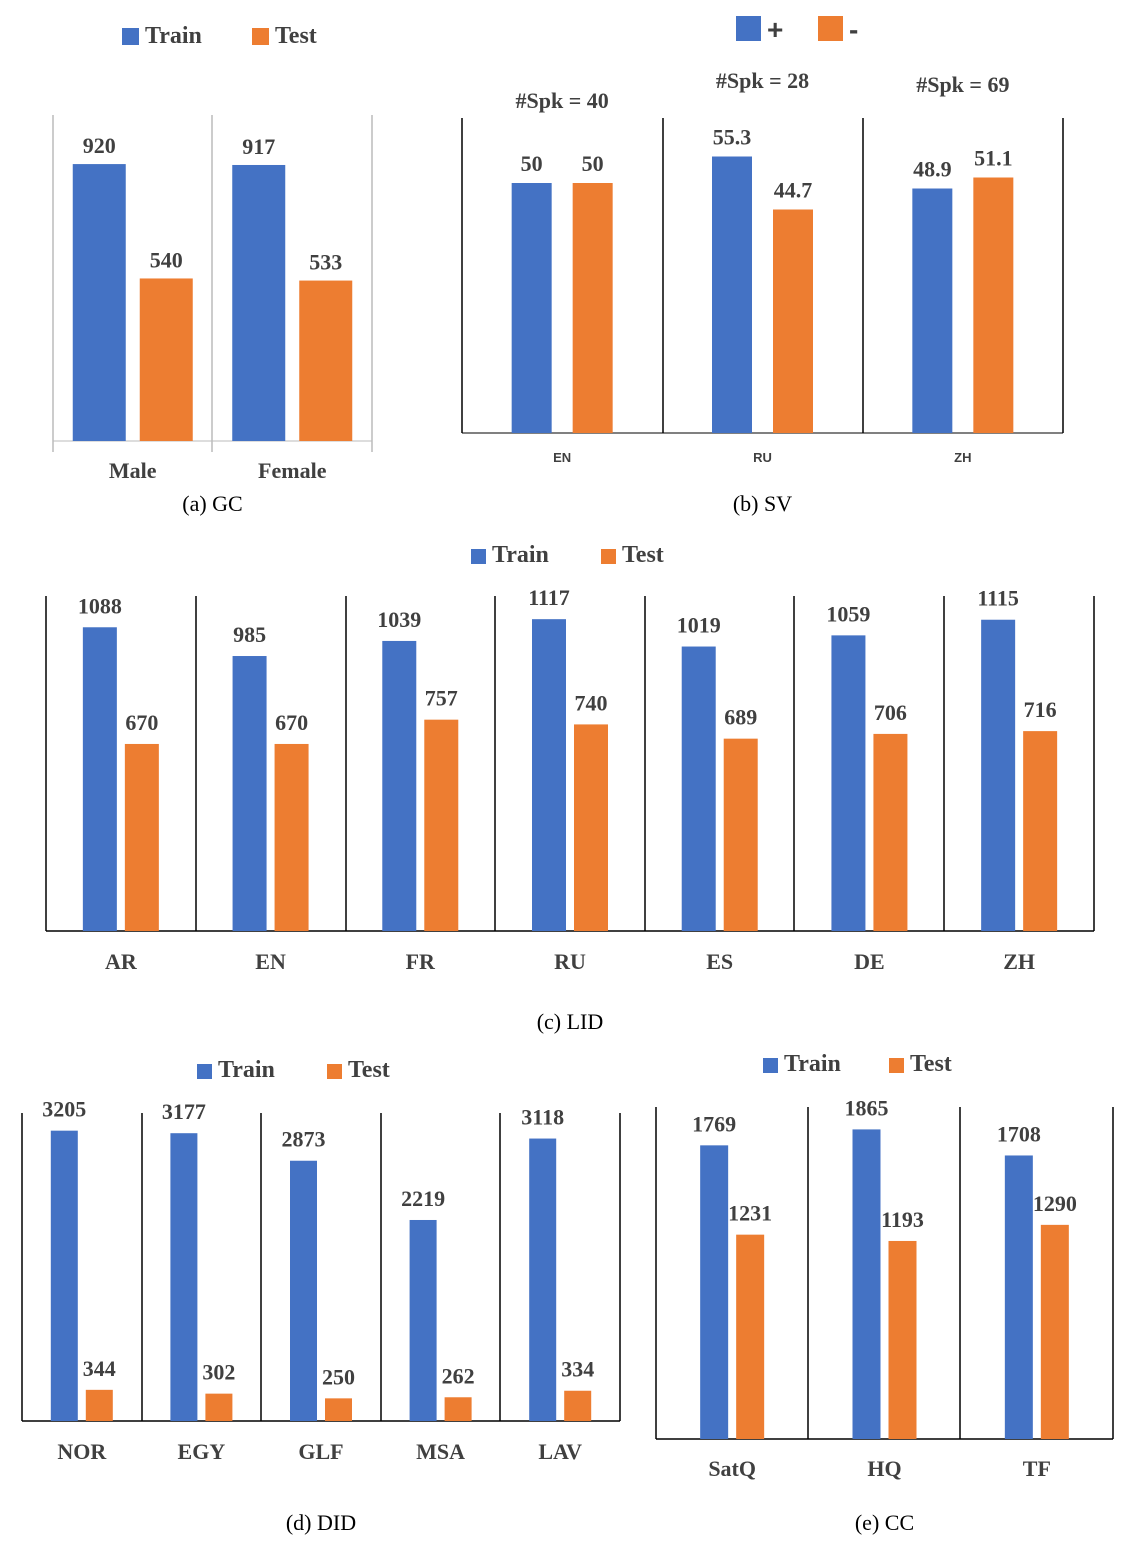 Image resolution: width=1137 pixels, height=1552 pixels. Describe the element at coordinates (326, 360) in the screenshot. I see `bar-test-female` at that location.